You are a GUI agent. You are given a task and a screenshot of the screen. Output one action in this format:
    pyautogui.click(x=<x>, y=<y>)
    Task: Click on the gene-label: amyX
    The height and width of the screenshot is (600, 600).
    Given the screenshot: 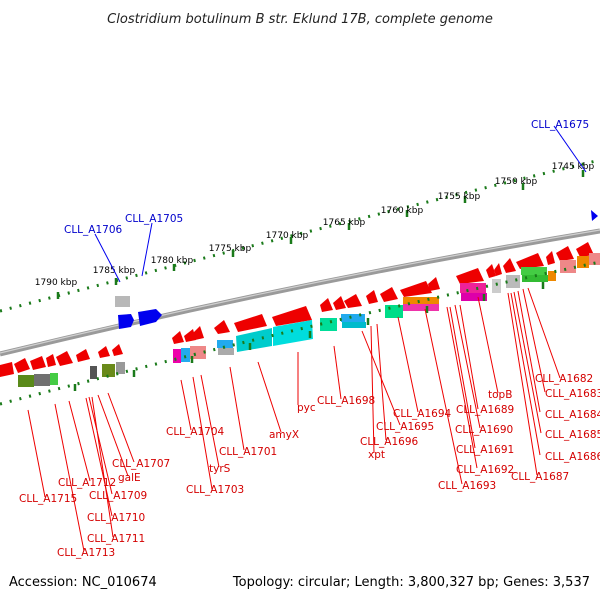 What is the action you would take?
    pyautogui.click(x=284, y=435)
    